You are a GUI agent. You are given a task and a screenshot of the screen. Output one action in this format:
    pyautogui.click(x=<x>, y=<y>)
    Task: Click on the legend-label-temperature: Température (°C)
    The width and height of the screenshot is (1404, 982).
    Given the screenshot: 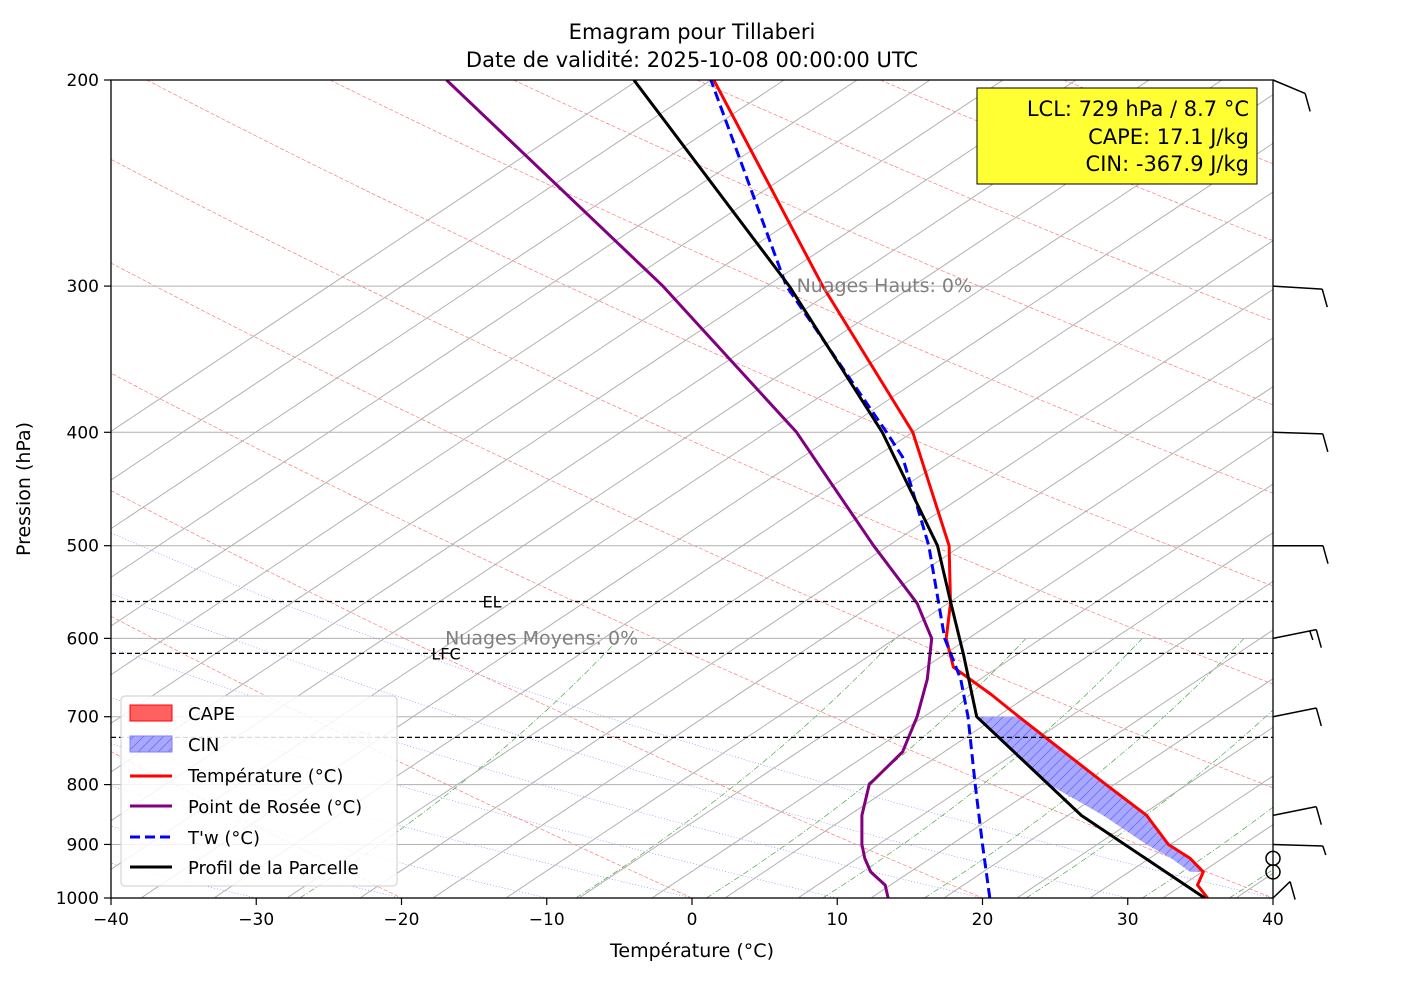 What is the action you would take?
    pyautogui.click(x=265, y=776)
    